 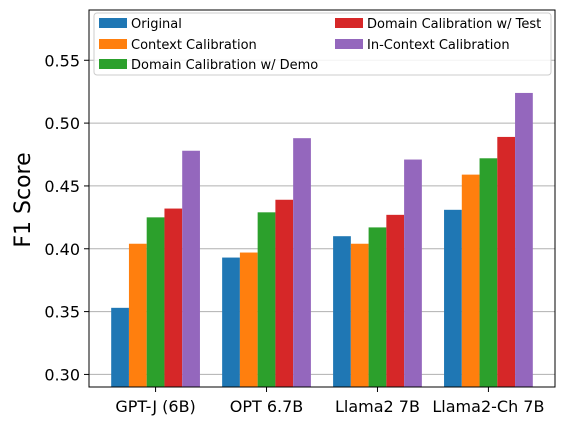 What do you see at coordinates (194, 45) in the screenshot?
I see `legend-label: Context Calibration` at bounding box center [194, 45].